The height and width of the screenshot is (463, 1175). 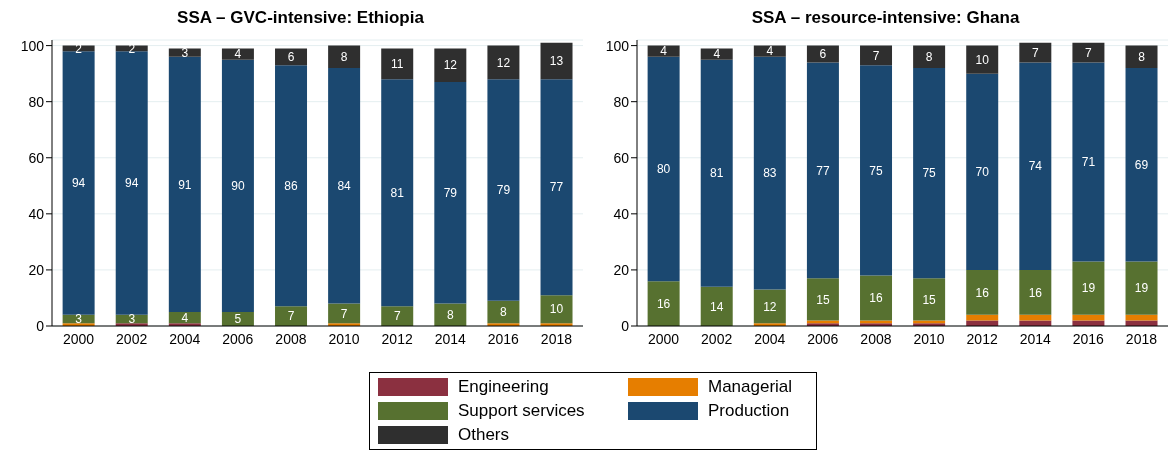 I want to click on data-label: 11, so click(x=397, y=64).